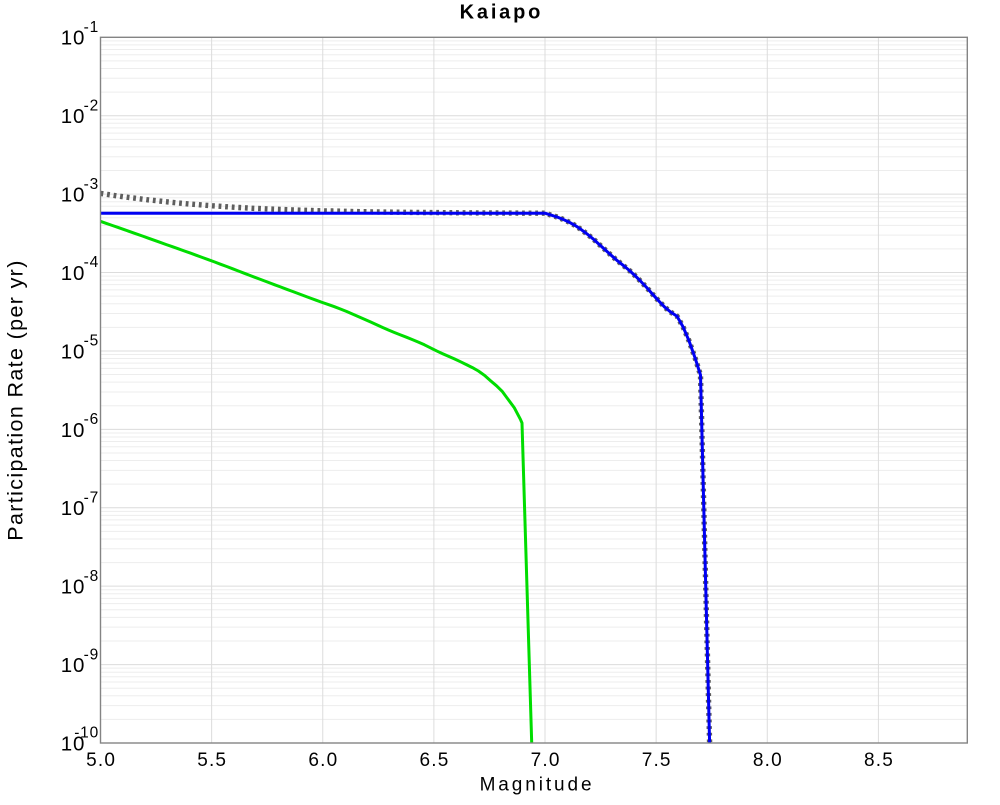  What do you see at coordinates (91, 341) in the screenshot?
I see `svg-text: -5` at bounding box center [91, 341].